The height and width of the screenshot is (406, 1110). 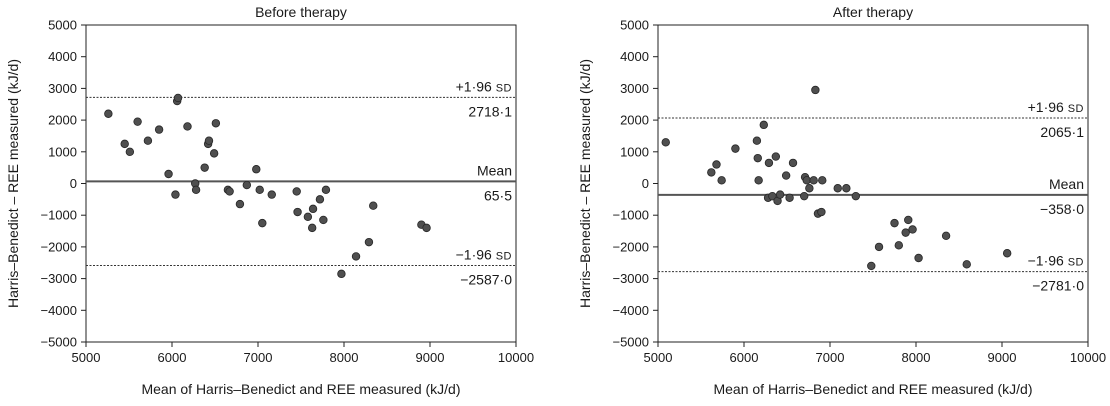 What do you see at coordinates (1062, 132) in the screenshot?
I see `after-upper-limit-value: 2065·1` at bounding box center [1062, 132].